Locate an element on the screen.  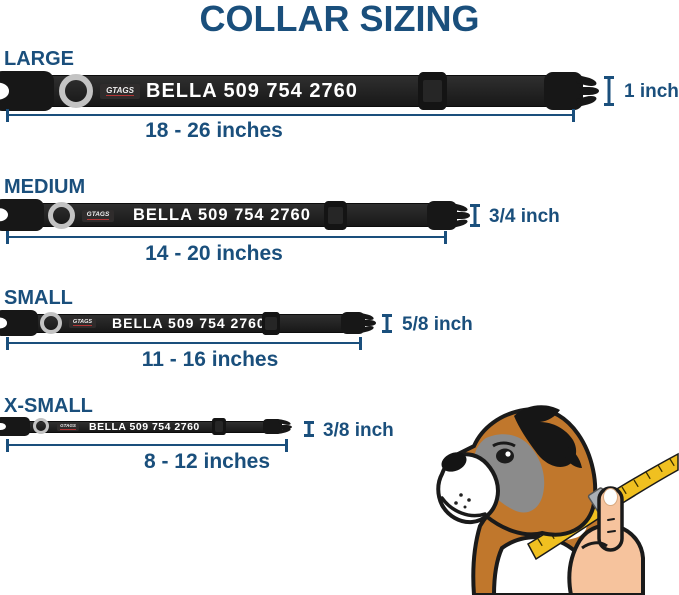
length-range-label: 18 - 26 inches is located at coordinates (214, 130).